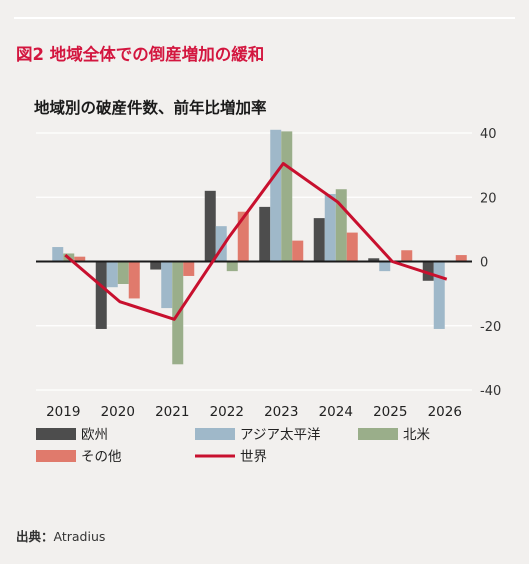 This screenshot has height=564, width=529. Describe the element at coordinates (488, 134) in the screenshot. I see `y-tick-label: 40` at that location.